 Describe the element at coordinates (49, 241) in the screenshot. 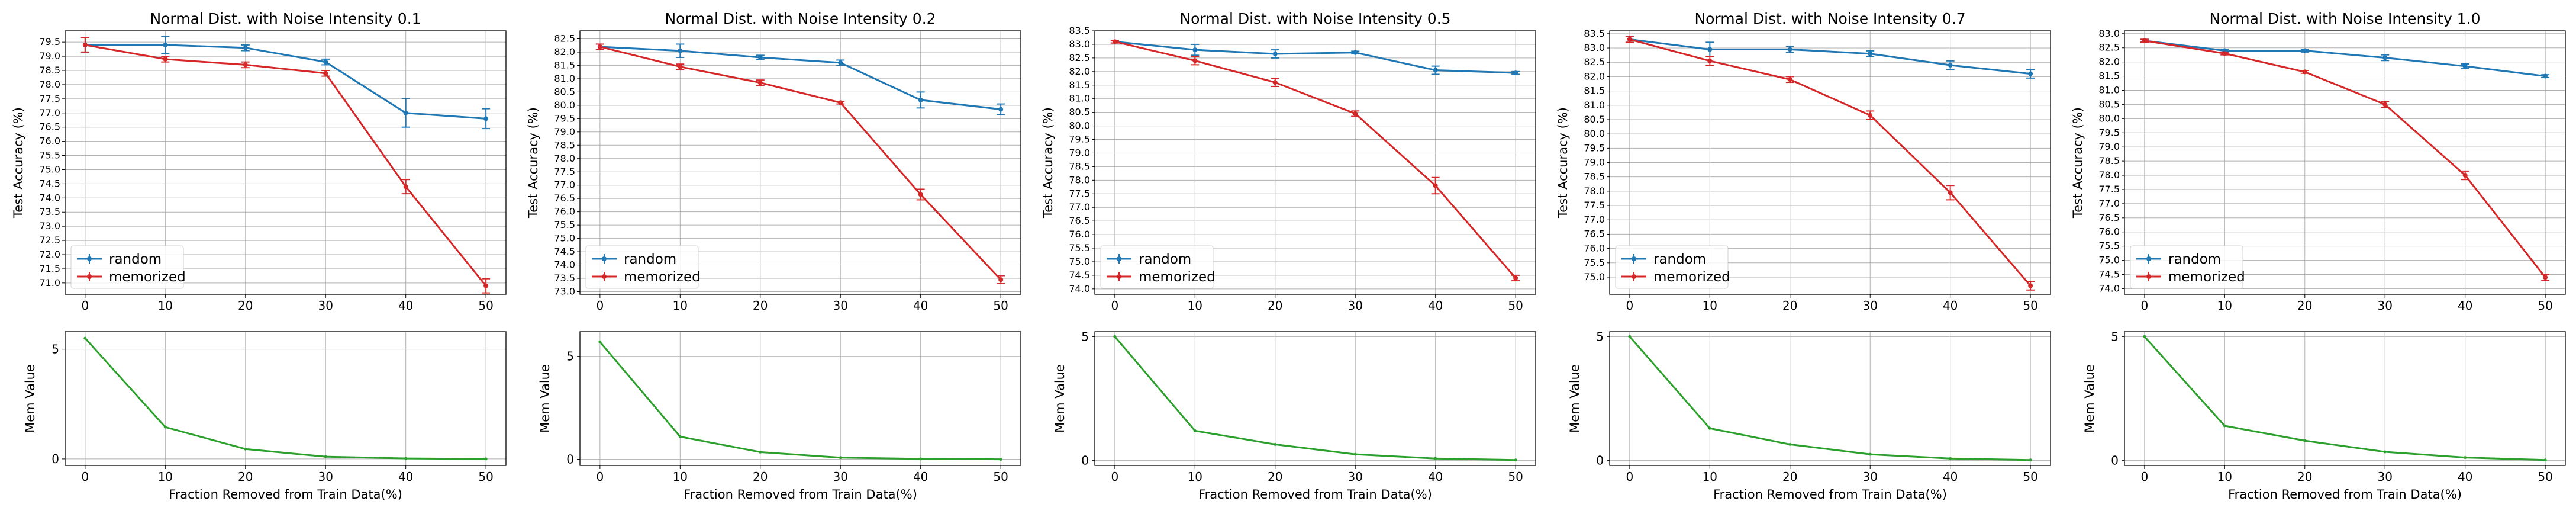

I see `y-tick-label: 72.5` at that location.